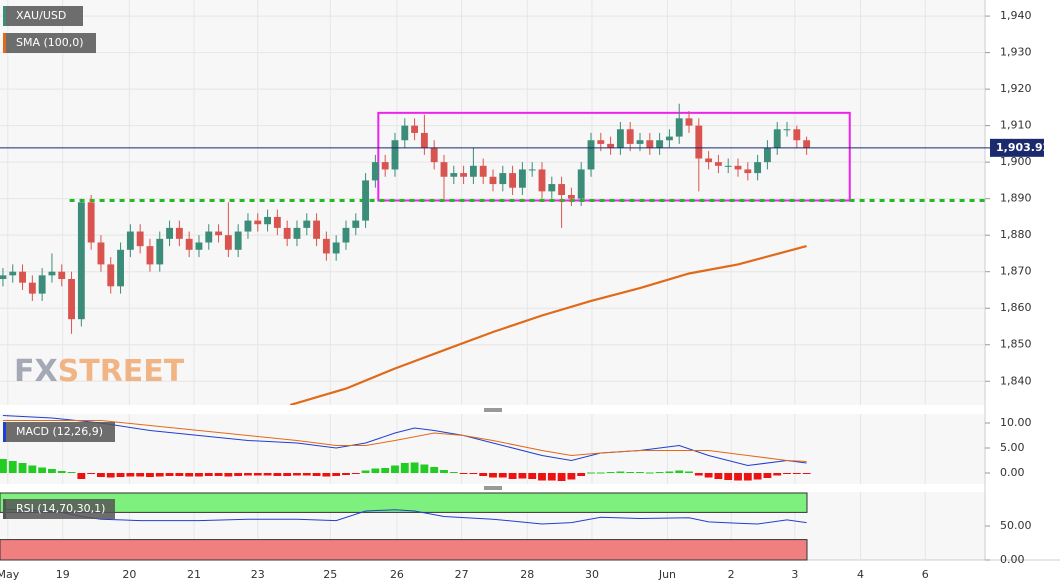 The image size is (1060, 587). What do you see at coordinates (121, 371) in the screenshot?
I see `watermark-street: STREET` at bounding box center [121, 371].